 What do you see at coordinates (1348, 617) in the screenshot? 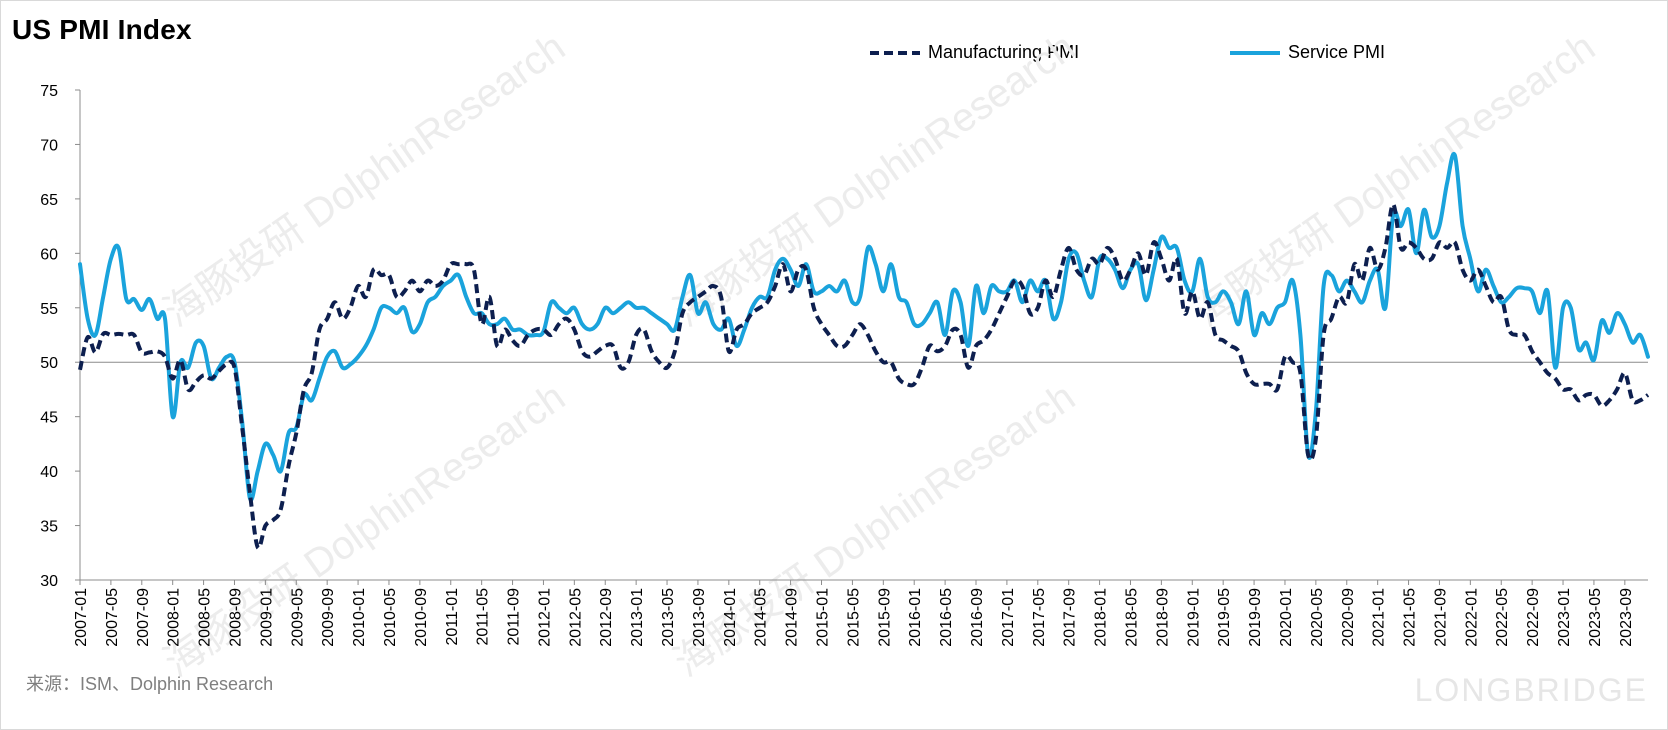
I see `x-tick-label: 2020-09` at bounding box center [1348, 617].